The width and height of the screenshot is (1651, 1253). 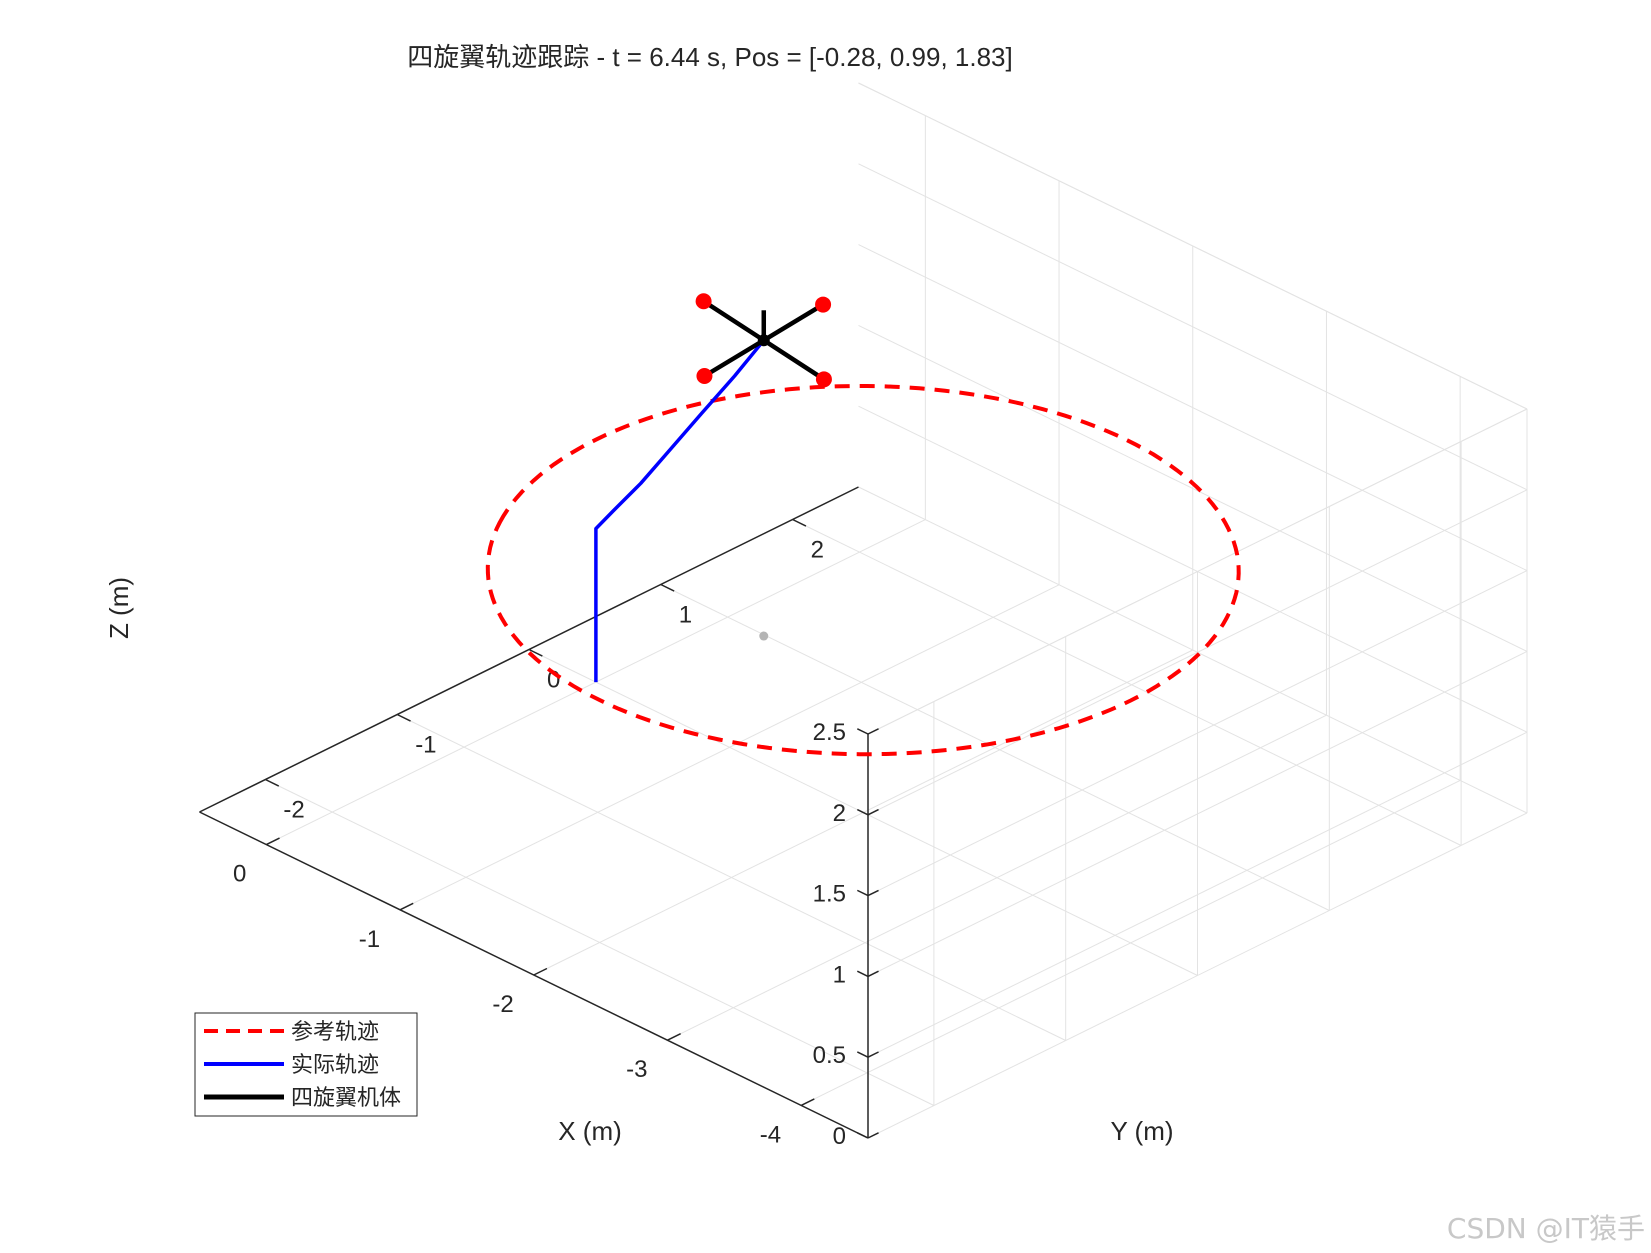 I want to click on reference-trajectory-line, so click(x=863, y=570).